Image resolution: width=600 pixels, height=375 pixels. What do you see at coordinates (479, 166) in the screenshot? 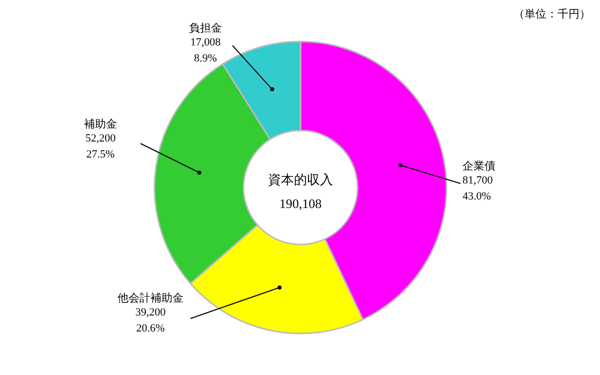
I see `slice-label: 企業債` at bounding box center [479, 166].